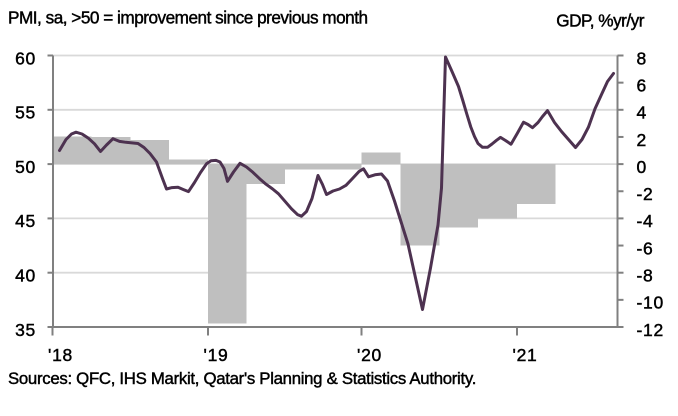  Describe the element at coordinates (216, 355) in the screenshot. I see `svg-text: '19` at that location.